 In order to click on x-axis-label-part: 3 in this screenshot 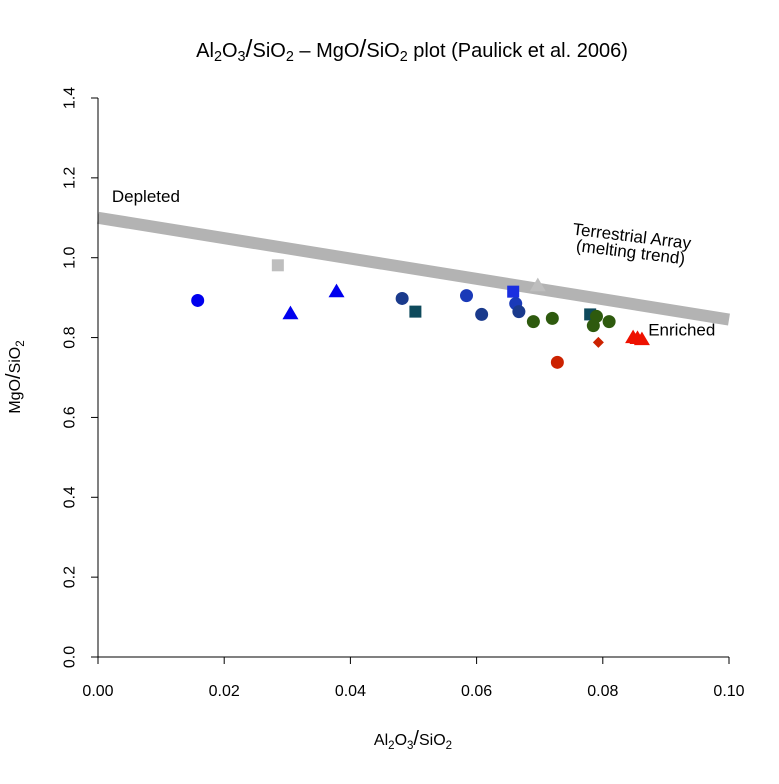, I will do `click(410, 746)`.